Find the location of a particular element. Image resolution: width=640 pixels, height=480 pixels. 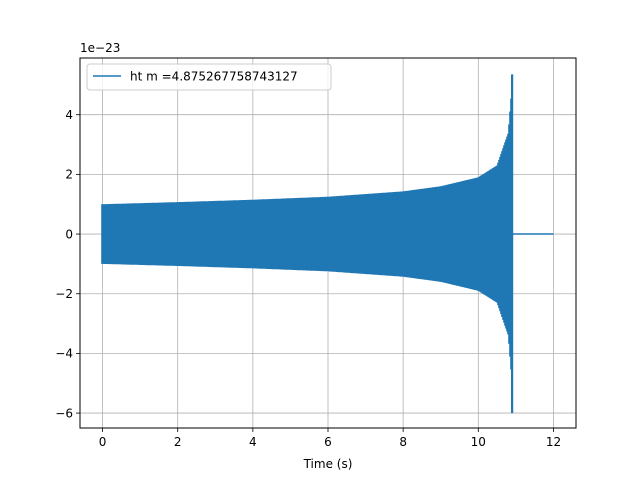

y-axis-offset-label: 1e−23 is located at coordinates (100, 48).